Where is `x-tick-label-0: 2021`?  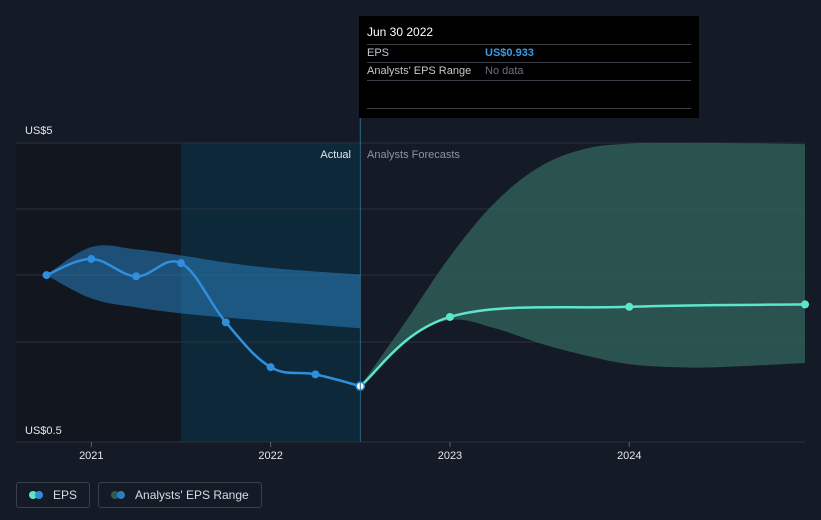
x-tick-label-0: 2021 is located at coordinates (91, 456).